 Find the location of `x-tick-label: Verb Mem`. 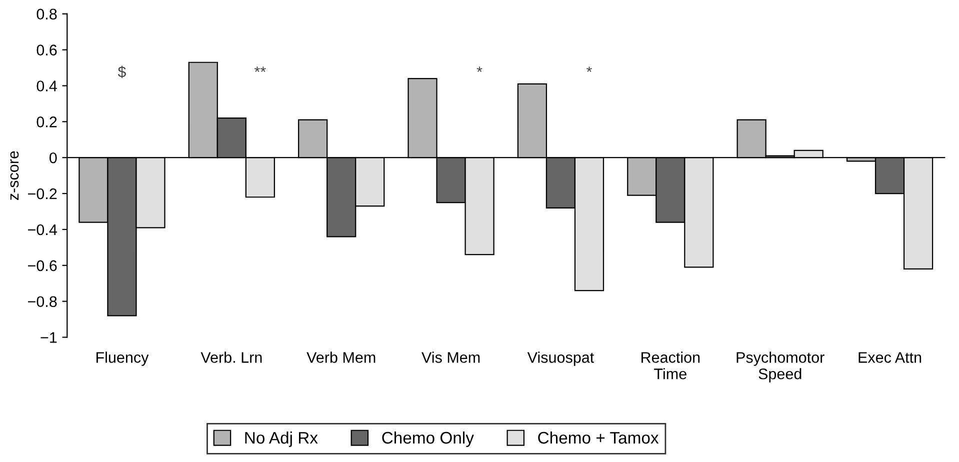

x-tick-label: Verb Mem is located at coordinates (341, 357).